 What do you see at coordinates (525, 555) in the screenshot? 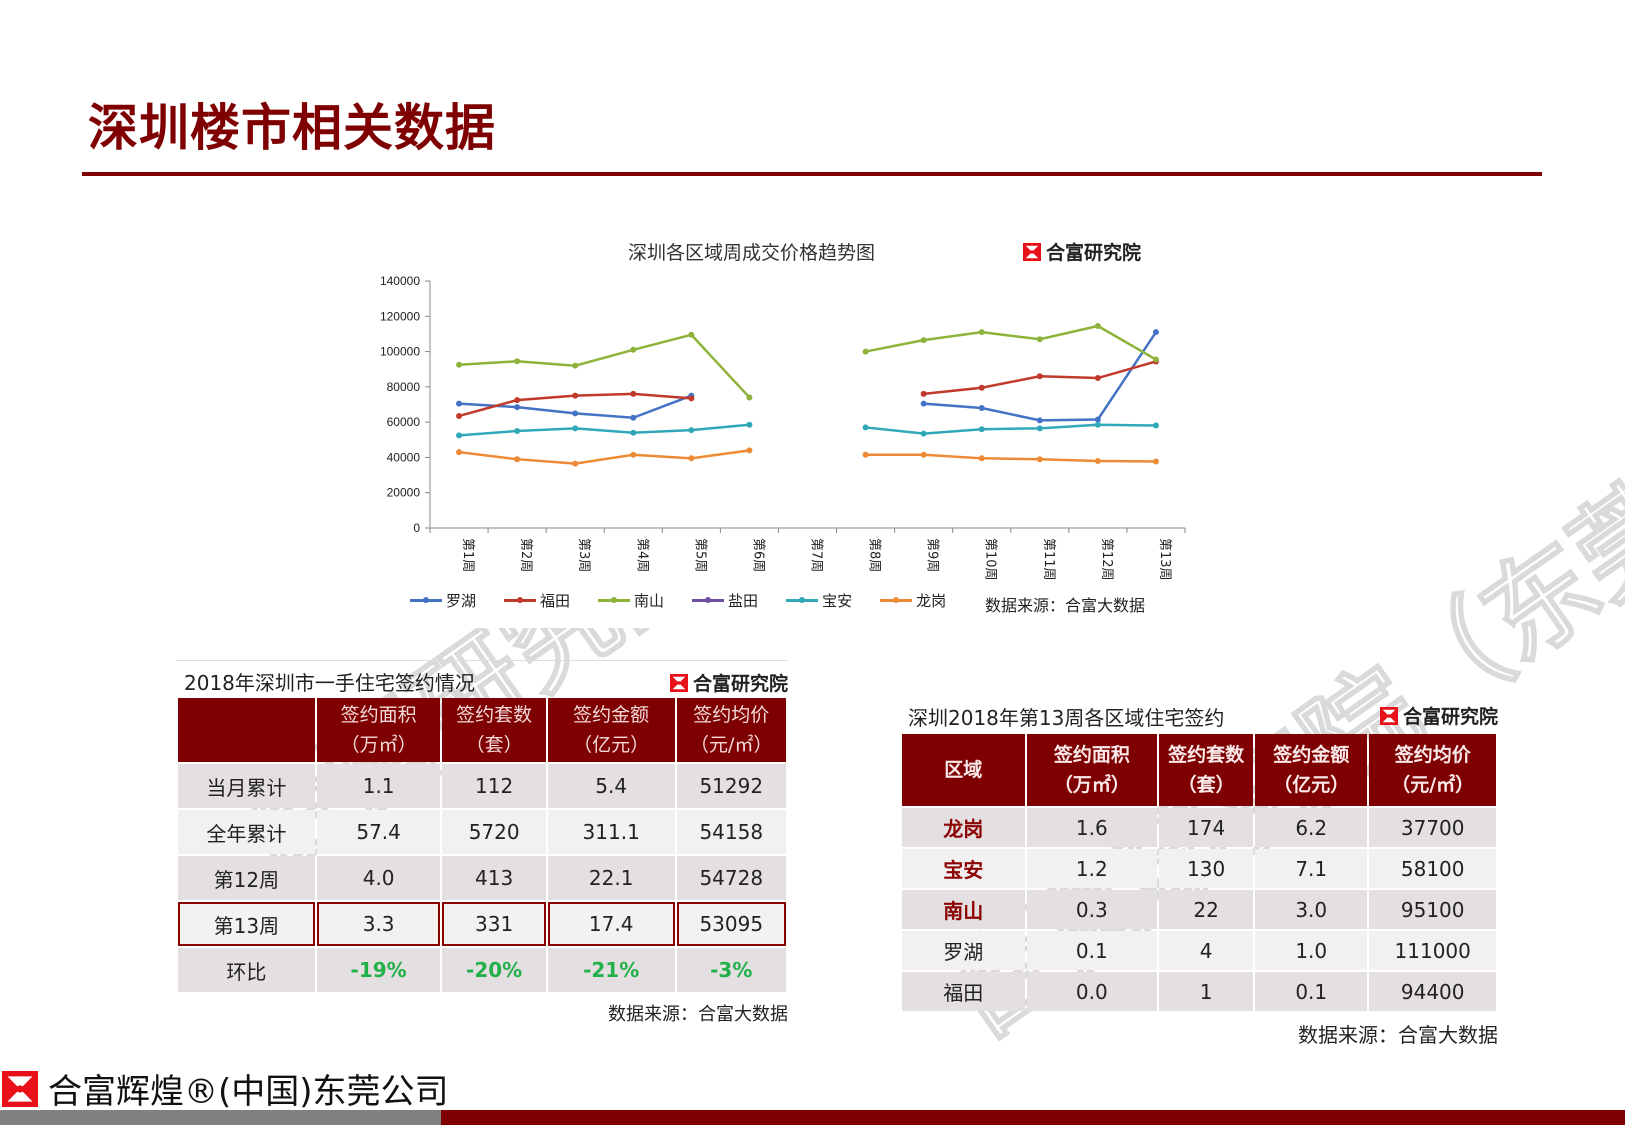
I see `svg-text: 第2周` at bounding box center [525, 555].